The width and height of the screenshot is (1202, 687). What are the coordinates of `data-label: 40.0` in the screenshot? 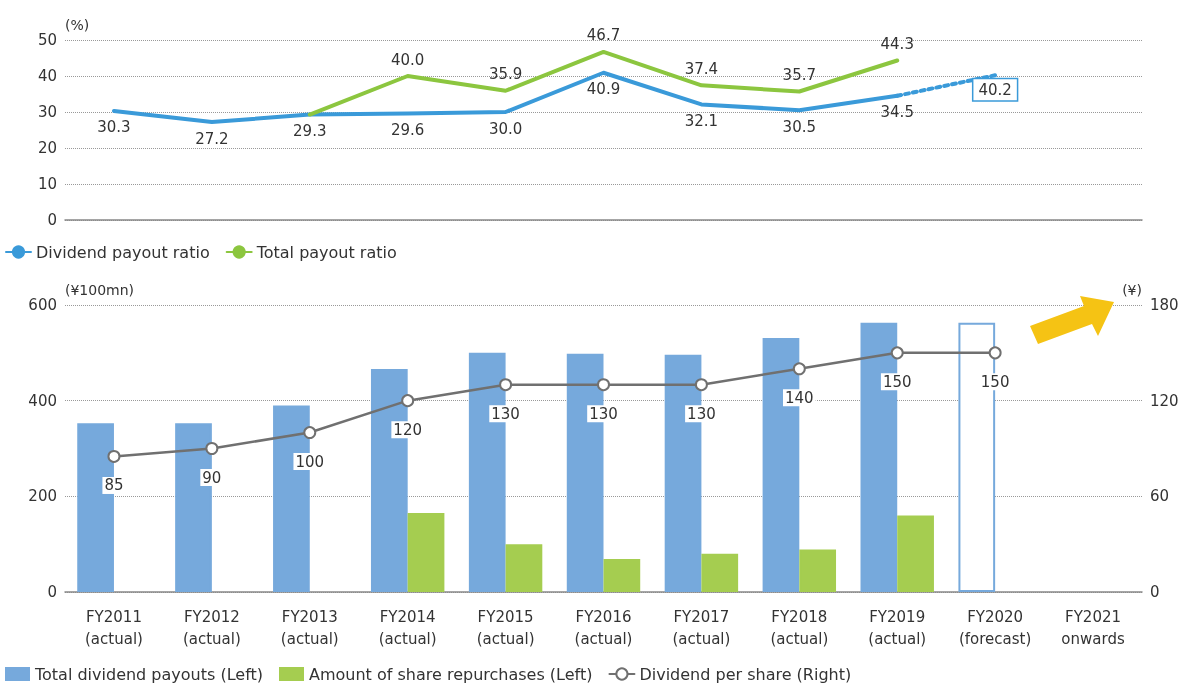 It's located at (407, 59).